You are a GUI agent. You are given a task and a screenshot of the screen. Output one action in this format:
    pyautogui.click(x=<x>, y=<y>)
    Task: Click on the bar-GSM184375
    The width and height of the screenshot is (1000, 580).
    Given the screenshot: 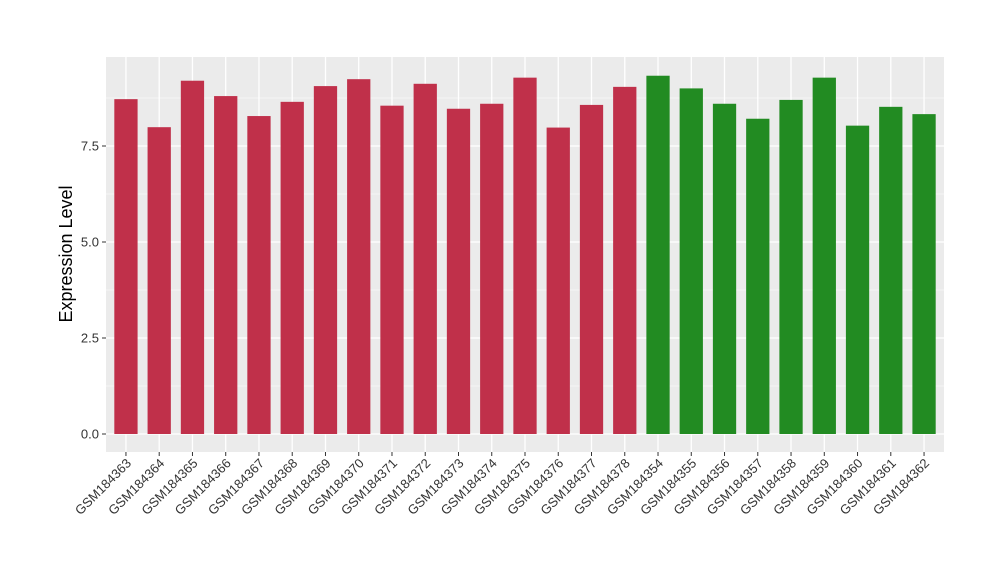 What is the action you would take?
    pyautogui.click(x=525, y=255)
    